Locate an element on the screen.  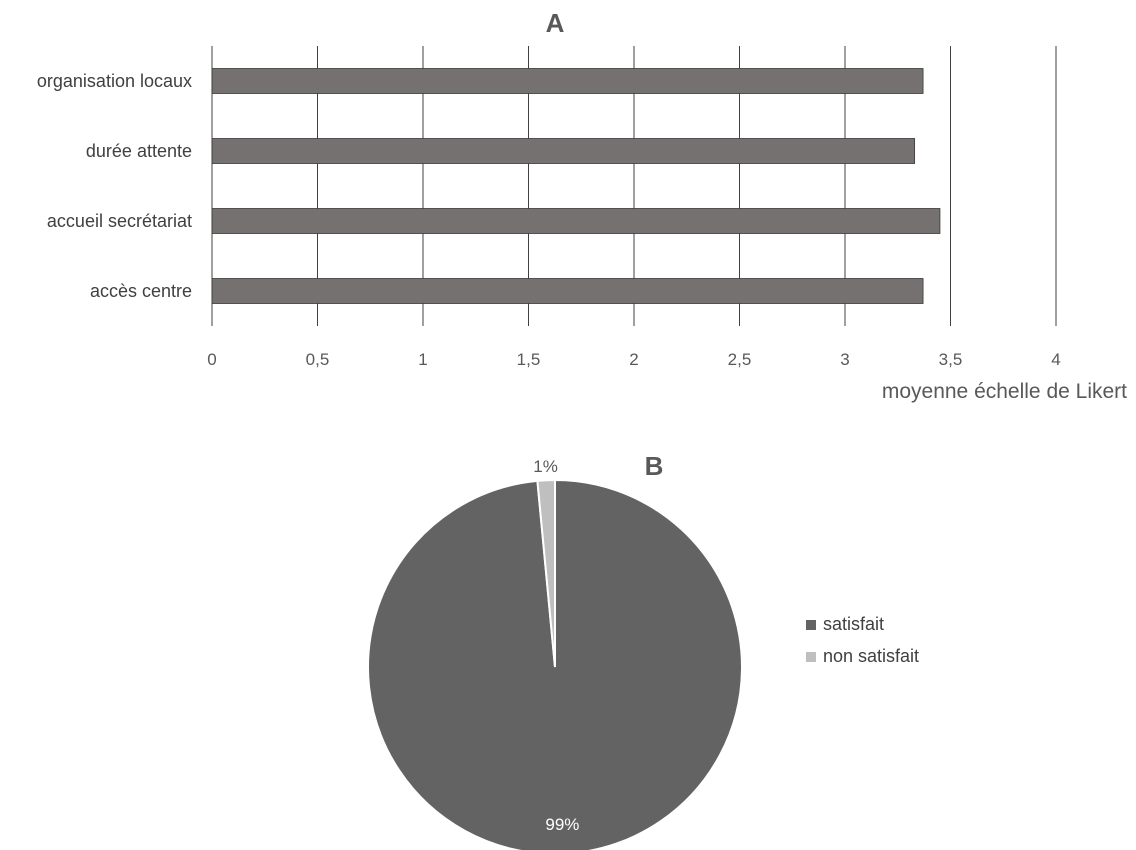
legend-label: satisfait is located at coordinates (853, 624).